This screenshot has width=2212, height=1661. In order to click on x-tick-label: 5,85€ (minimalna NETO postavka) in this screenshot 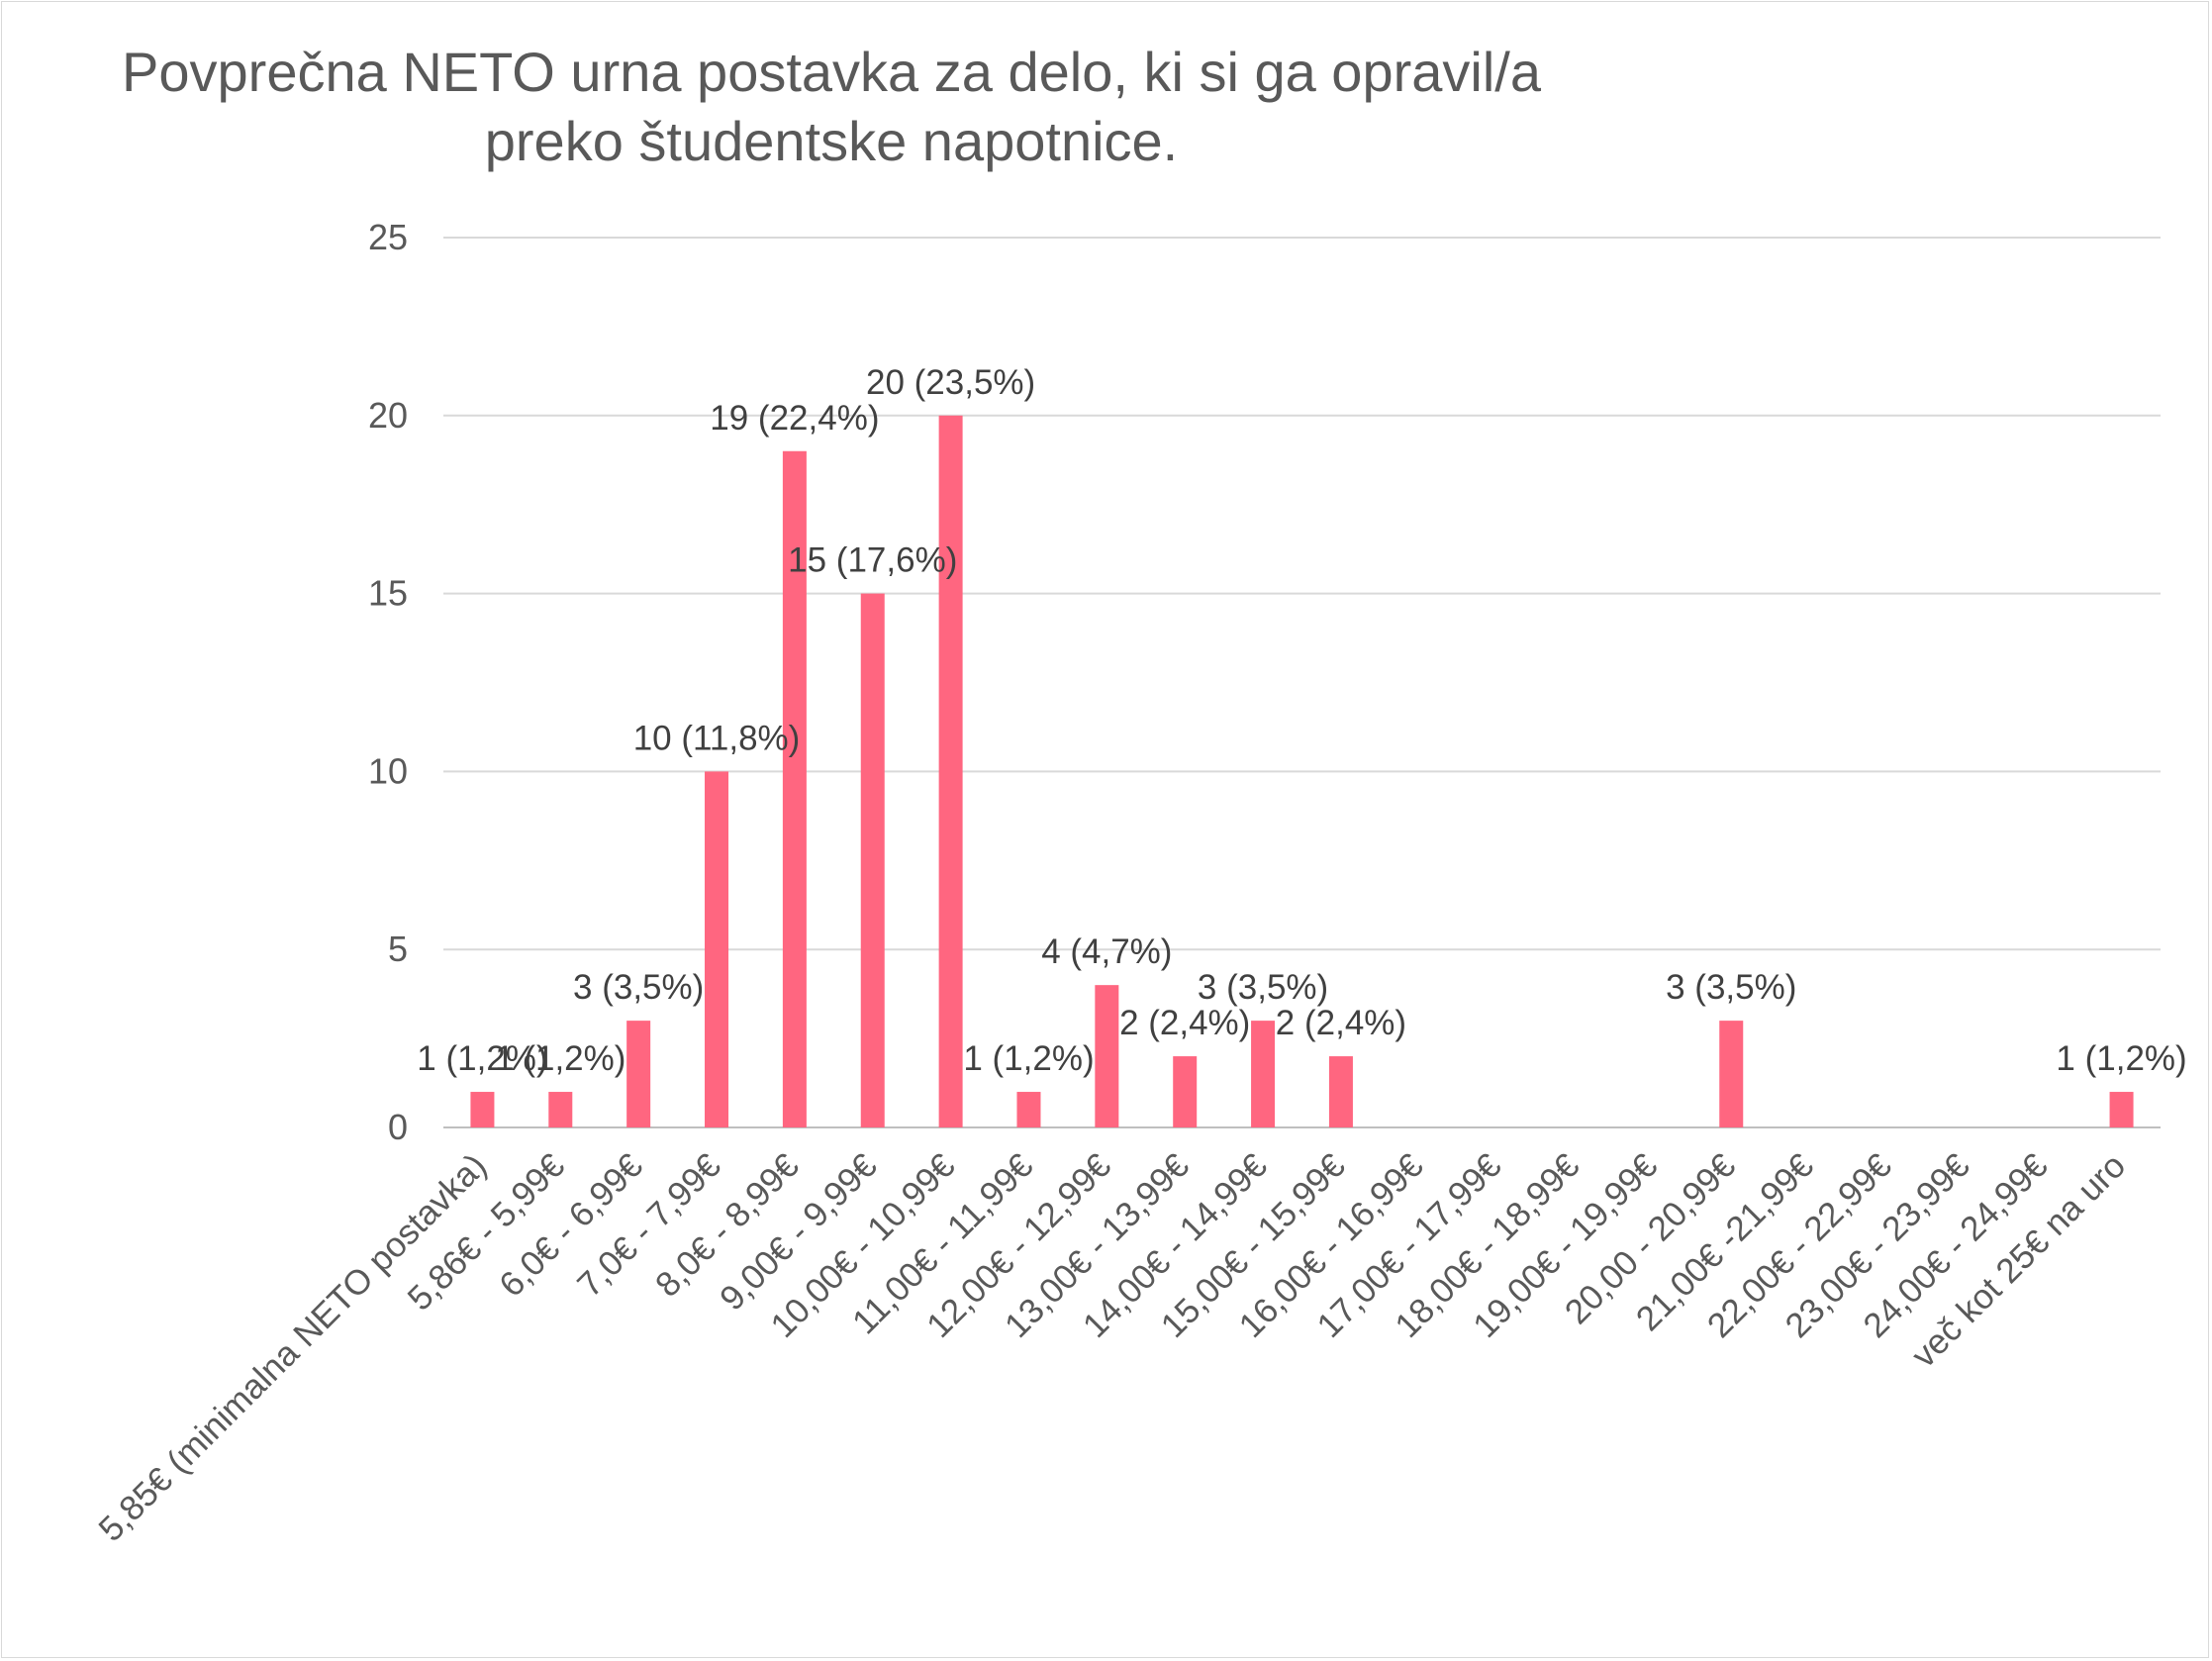, I will do `click(292, 1347)`.